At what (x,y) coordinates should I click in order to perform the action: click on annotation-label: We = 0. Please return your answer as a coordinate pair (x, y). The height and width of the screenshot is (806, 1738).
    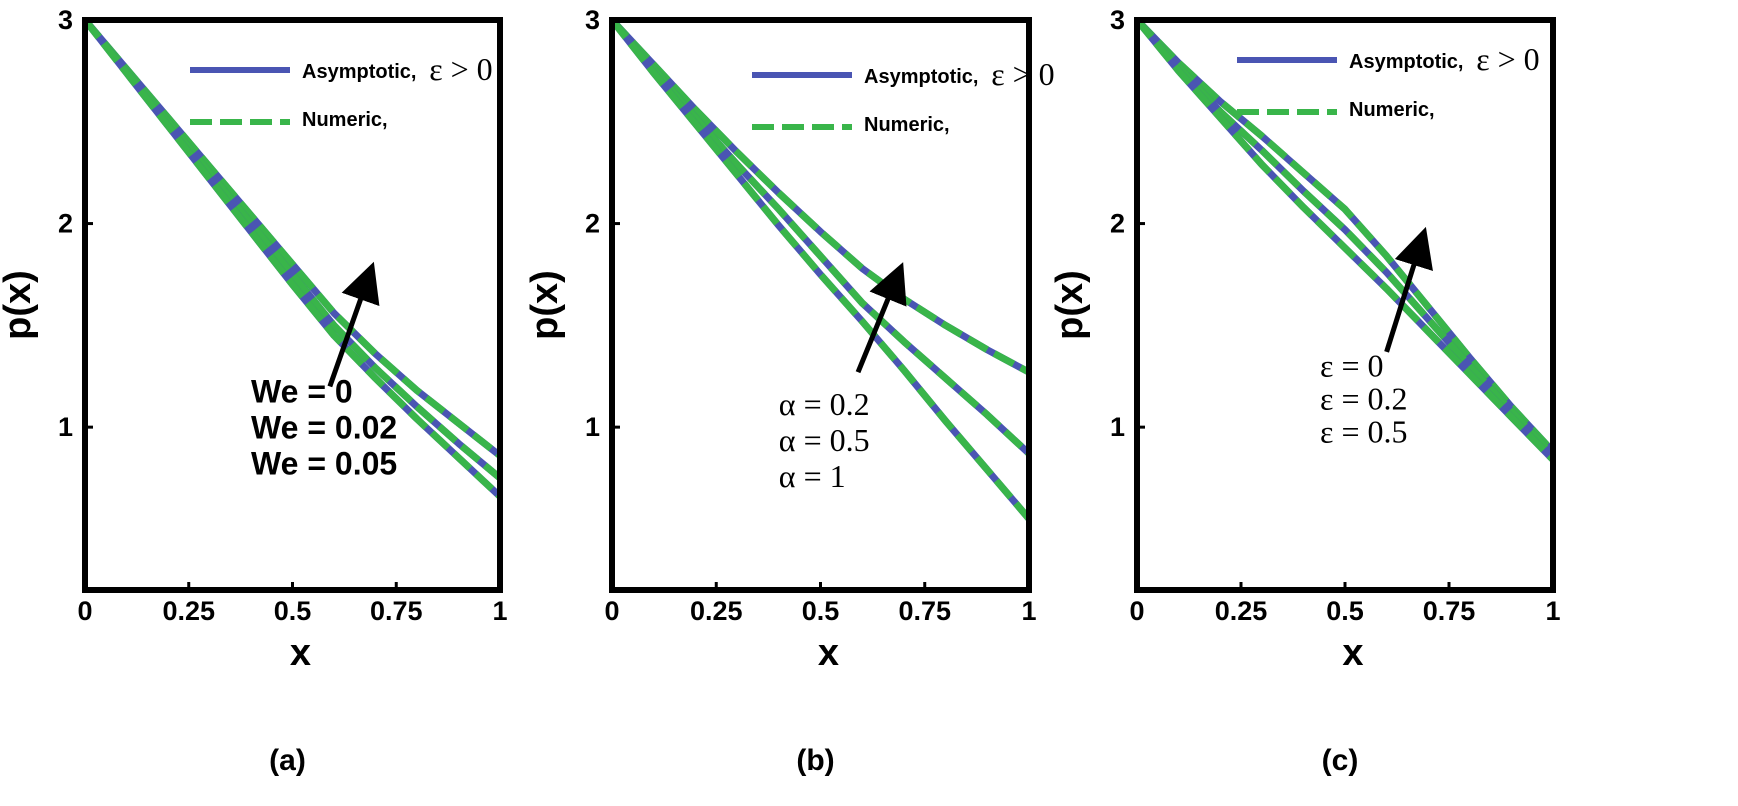
    Looking at the image, I should click on (302, 392).